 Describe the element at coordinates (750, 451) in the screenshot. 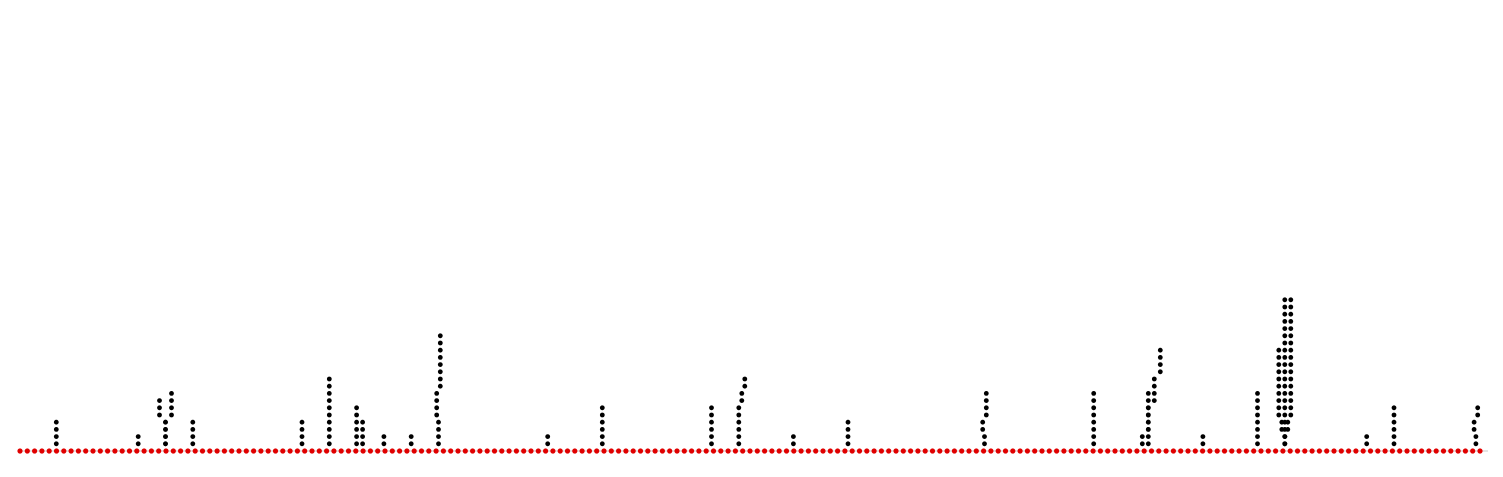

I see `root-nodes` at that location.